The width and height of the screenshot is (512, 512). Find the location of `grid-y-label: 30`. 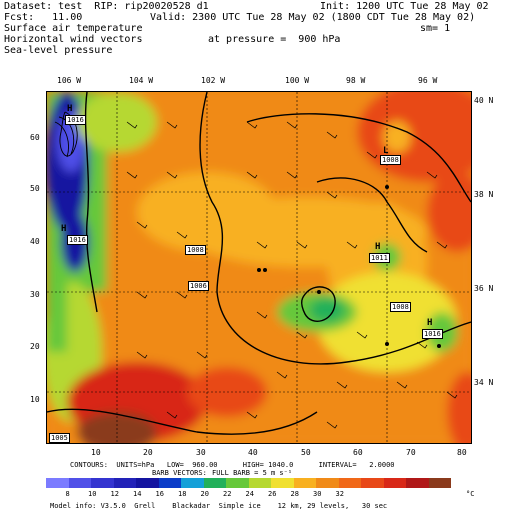

grid-y-label: 30 is located at coordinates (35, 294).